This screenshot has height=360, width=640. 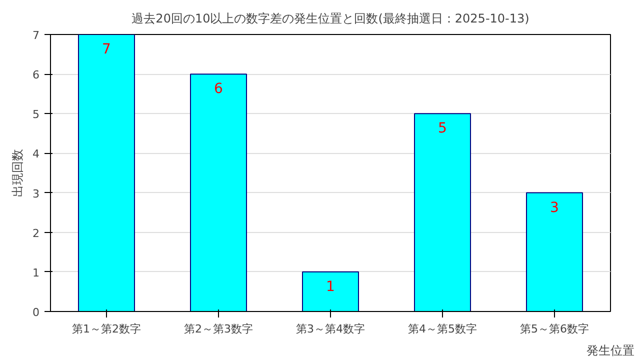 I want to click on x-tick-label: 第2～第3数字, so click(x=218, y=329).